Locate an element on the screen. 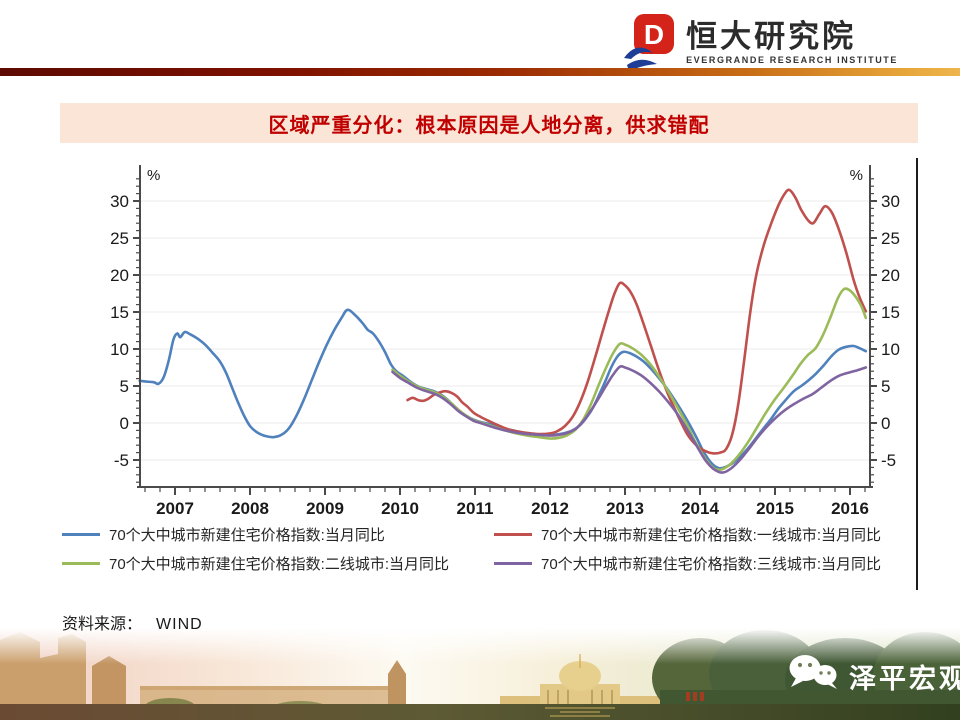  svg-text: 2013 is located at coordinates (625, 508).